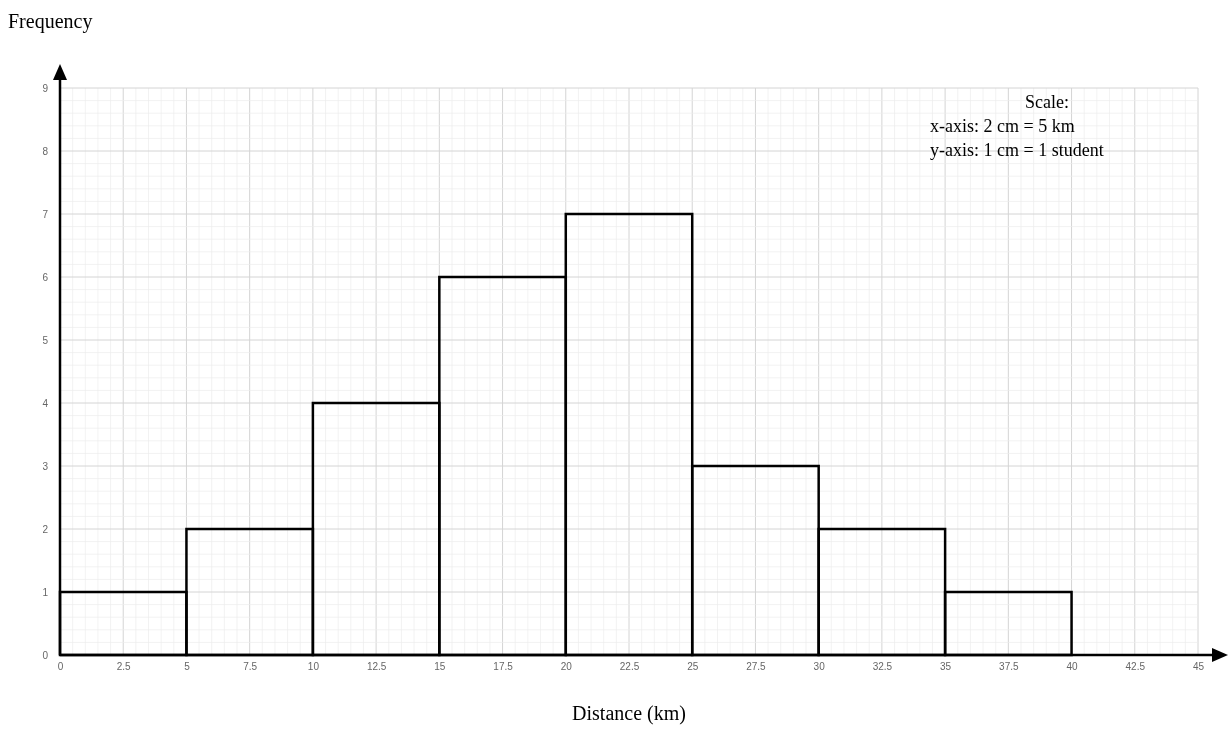 The height and width of the screenshot is (742, 1232). I want to click on y-tick-label: 8, so click(45, 151).